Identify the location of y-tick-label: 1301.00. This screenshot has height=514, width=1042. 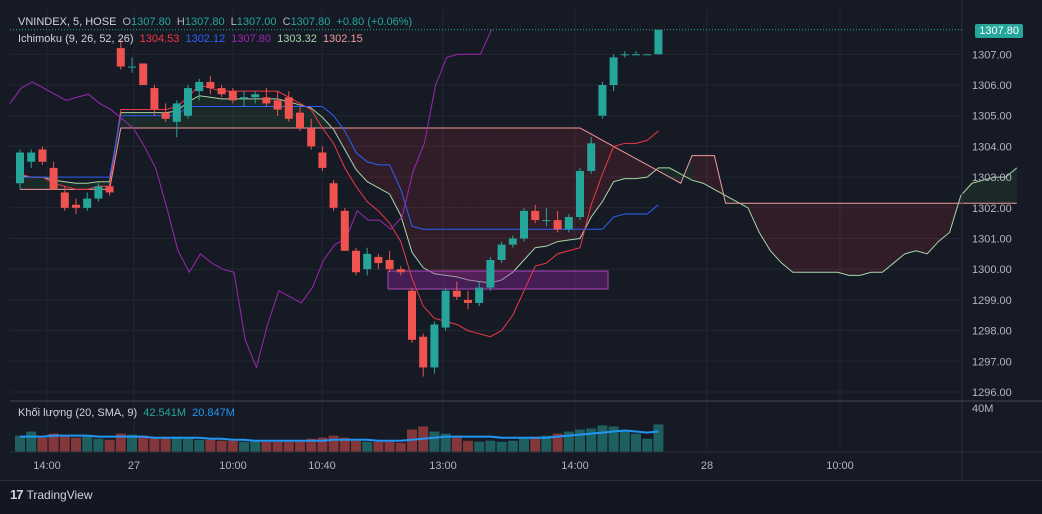
(992, 240).